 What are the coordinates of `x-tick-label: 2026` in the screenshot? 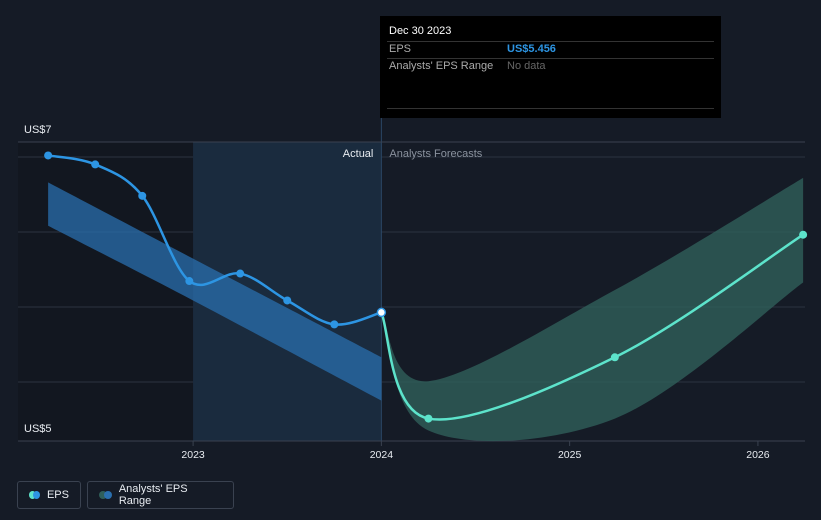 It's located at (758, 455).